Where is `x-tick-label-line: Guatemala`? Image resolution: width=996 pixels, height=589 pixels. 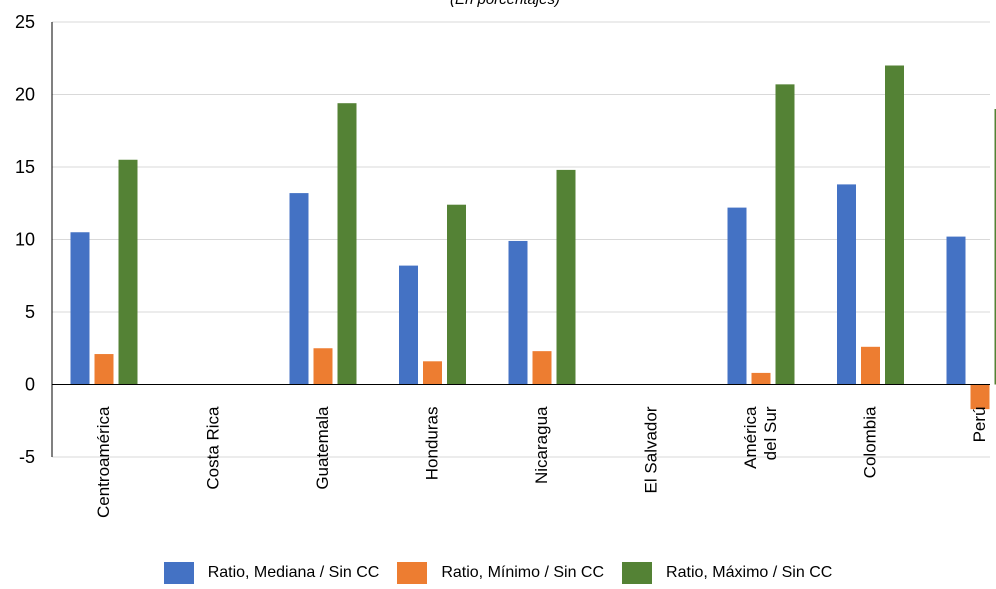
x-tick-label-line: Guatemala is located at coordinates (322, 448).